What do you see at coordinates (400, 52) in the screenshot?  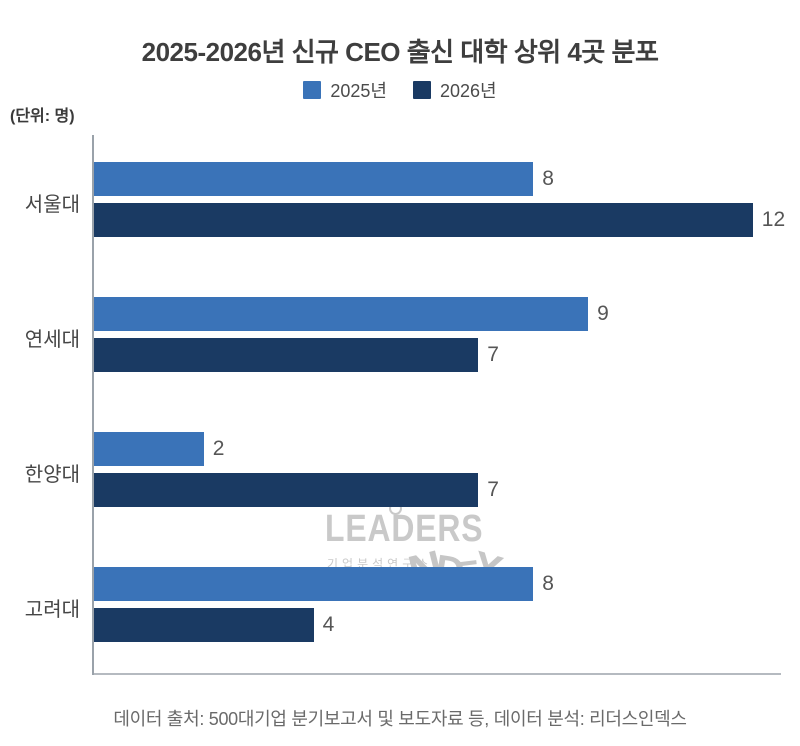 I see `chart-title: 2025-2026년 신규 CEO 출신 대학 상위 4곳 분포` at bounding box center [400, 52].